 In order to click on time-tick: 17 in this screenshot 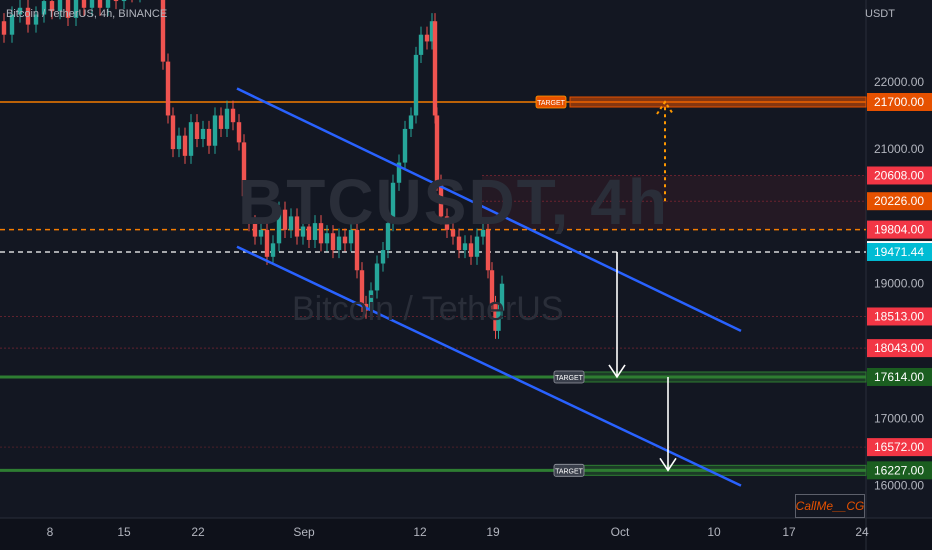, I will do `click(789, 532)`.